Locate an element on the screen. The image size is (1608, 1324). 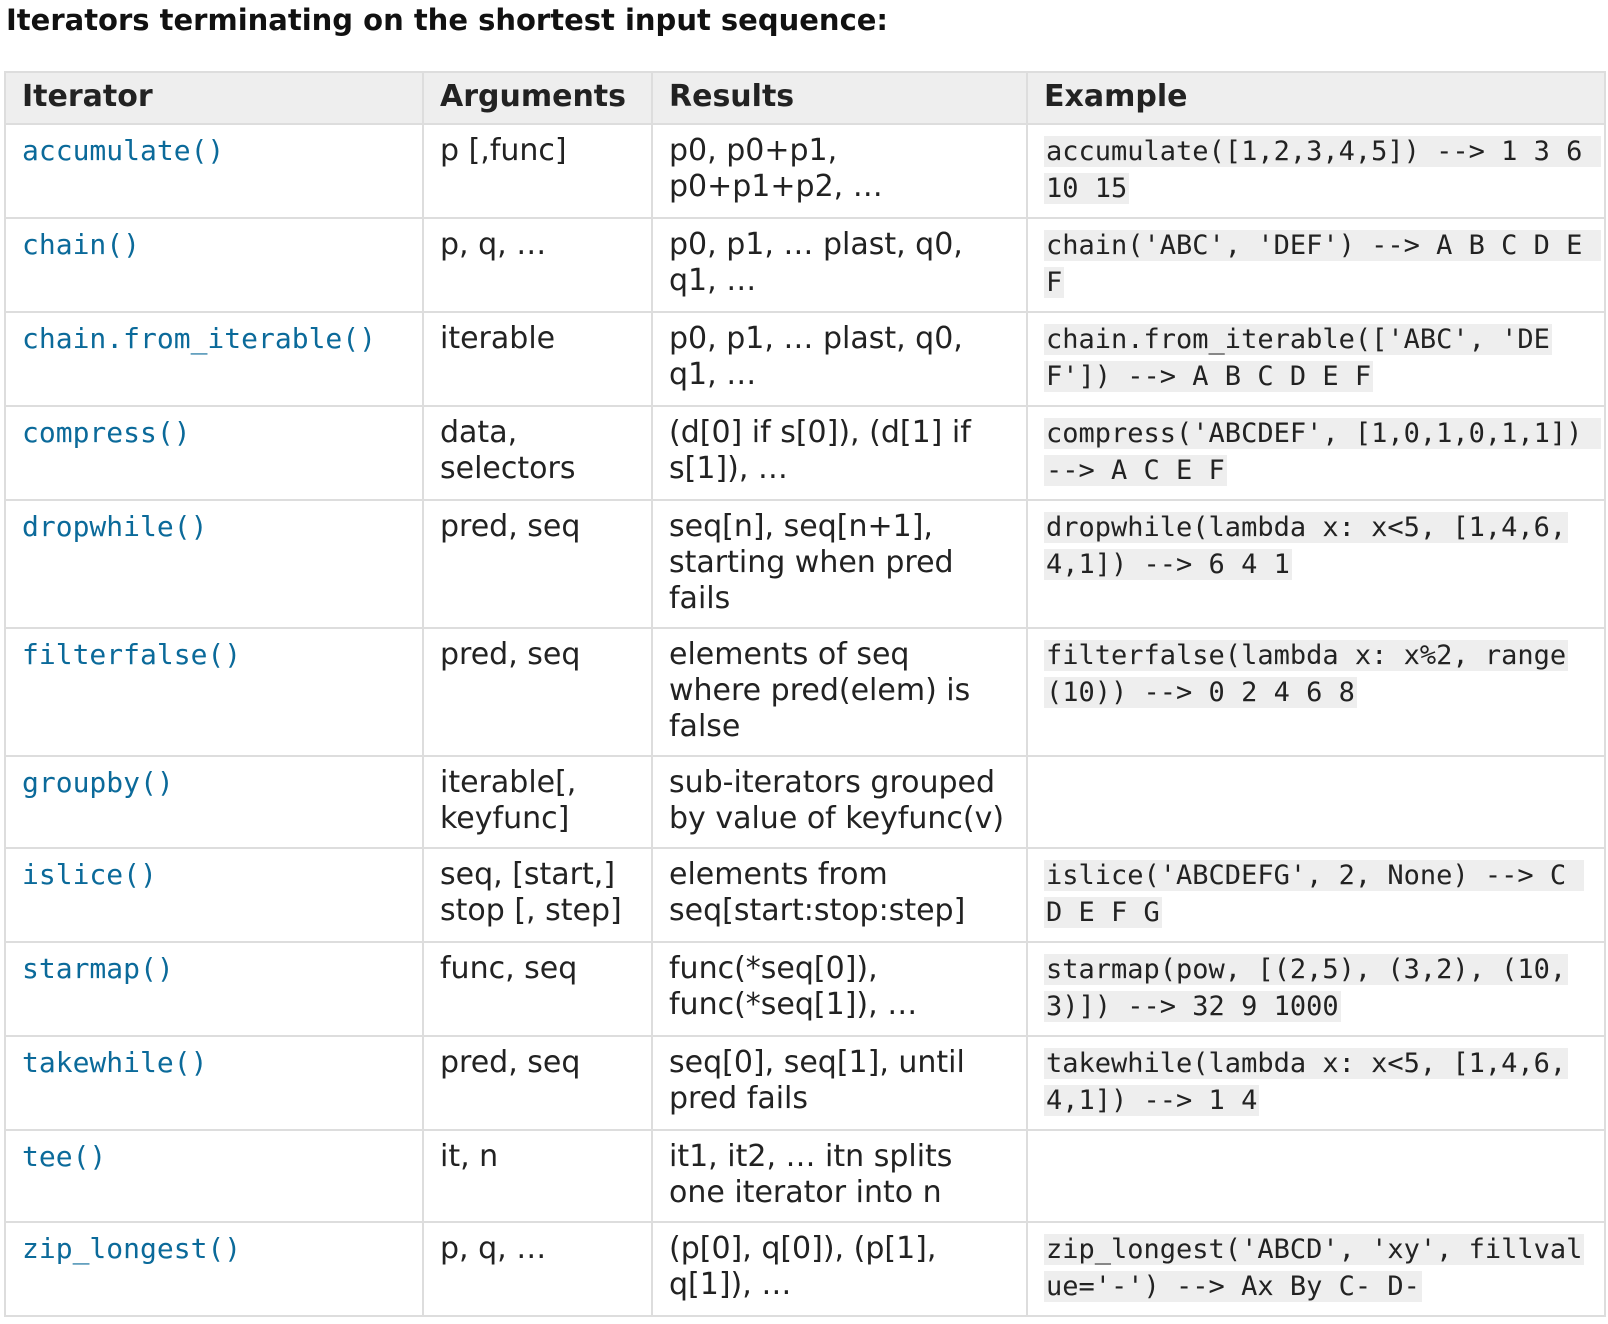
iterator-cell: dropwhile() is located at coordinates (214, 564).